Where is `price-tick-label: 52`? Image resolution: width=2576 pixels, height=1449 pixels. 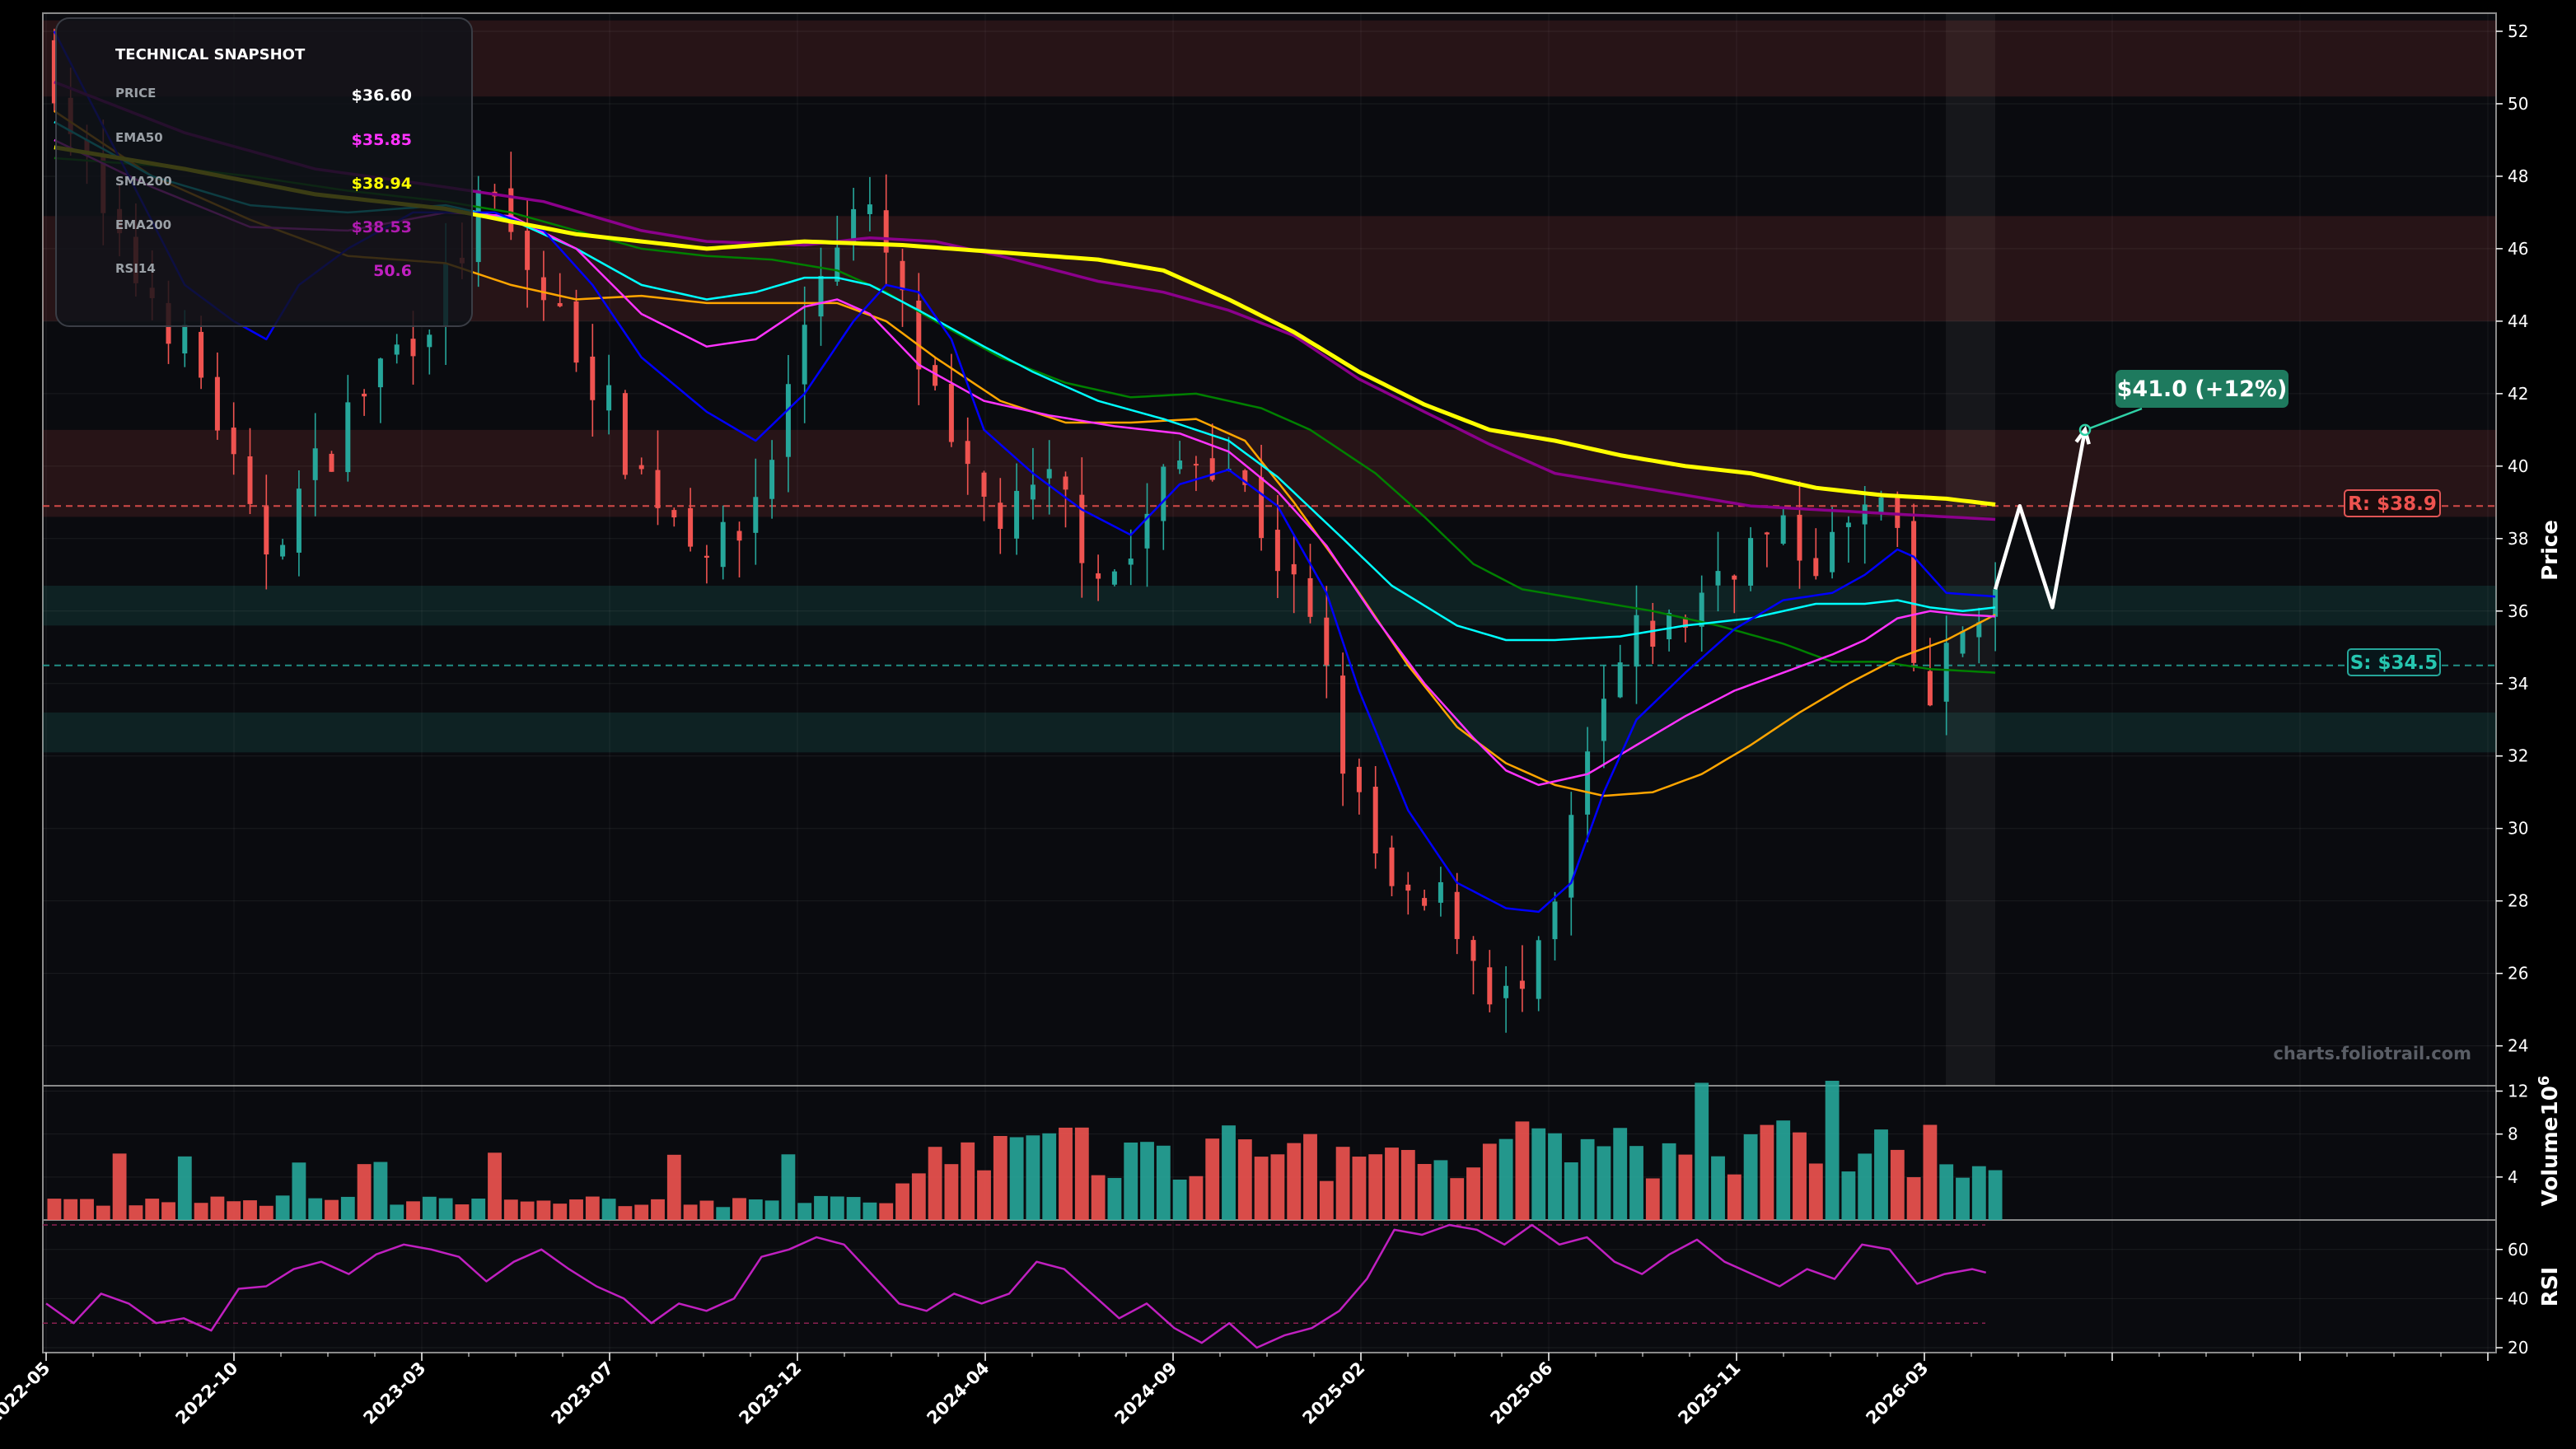 price-tick-label: 52 is located at coordinates (2518, 31).